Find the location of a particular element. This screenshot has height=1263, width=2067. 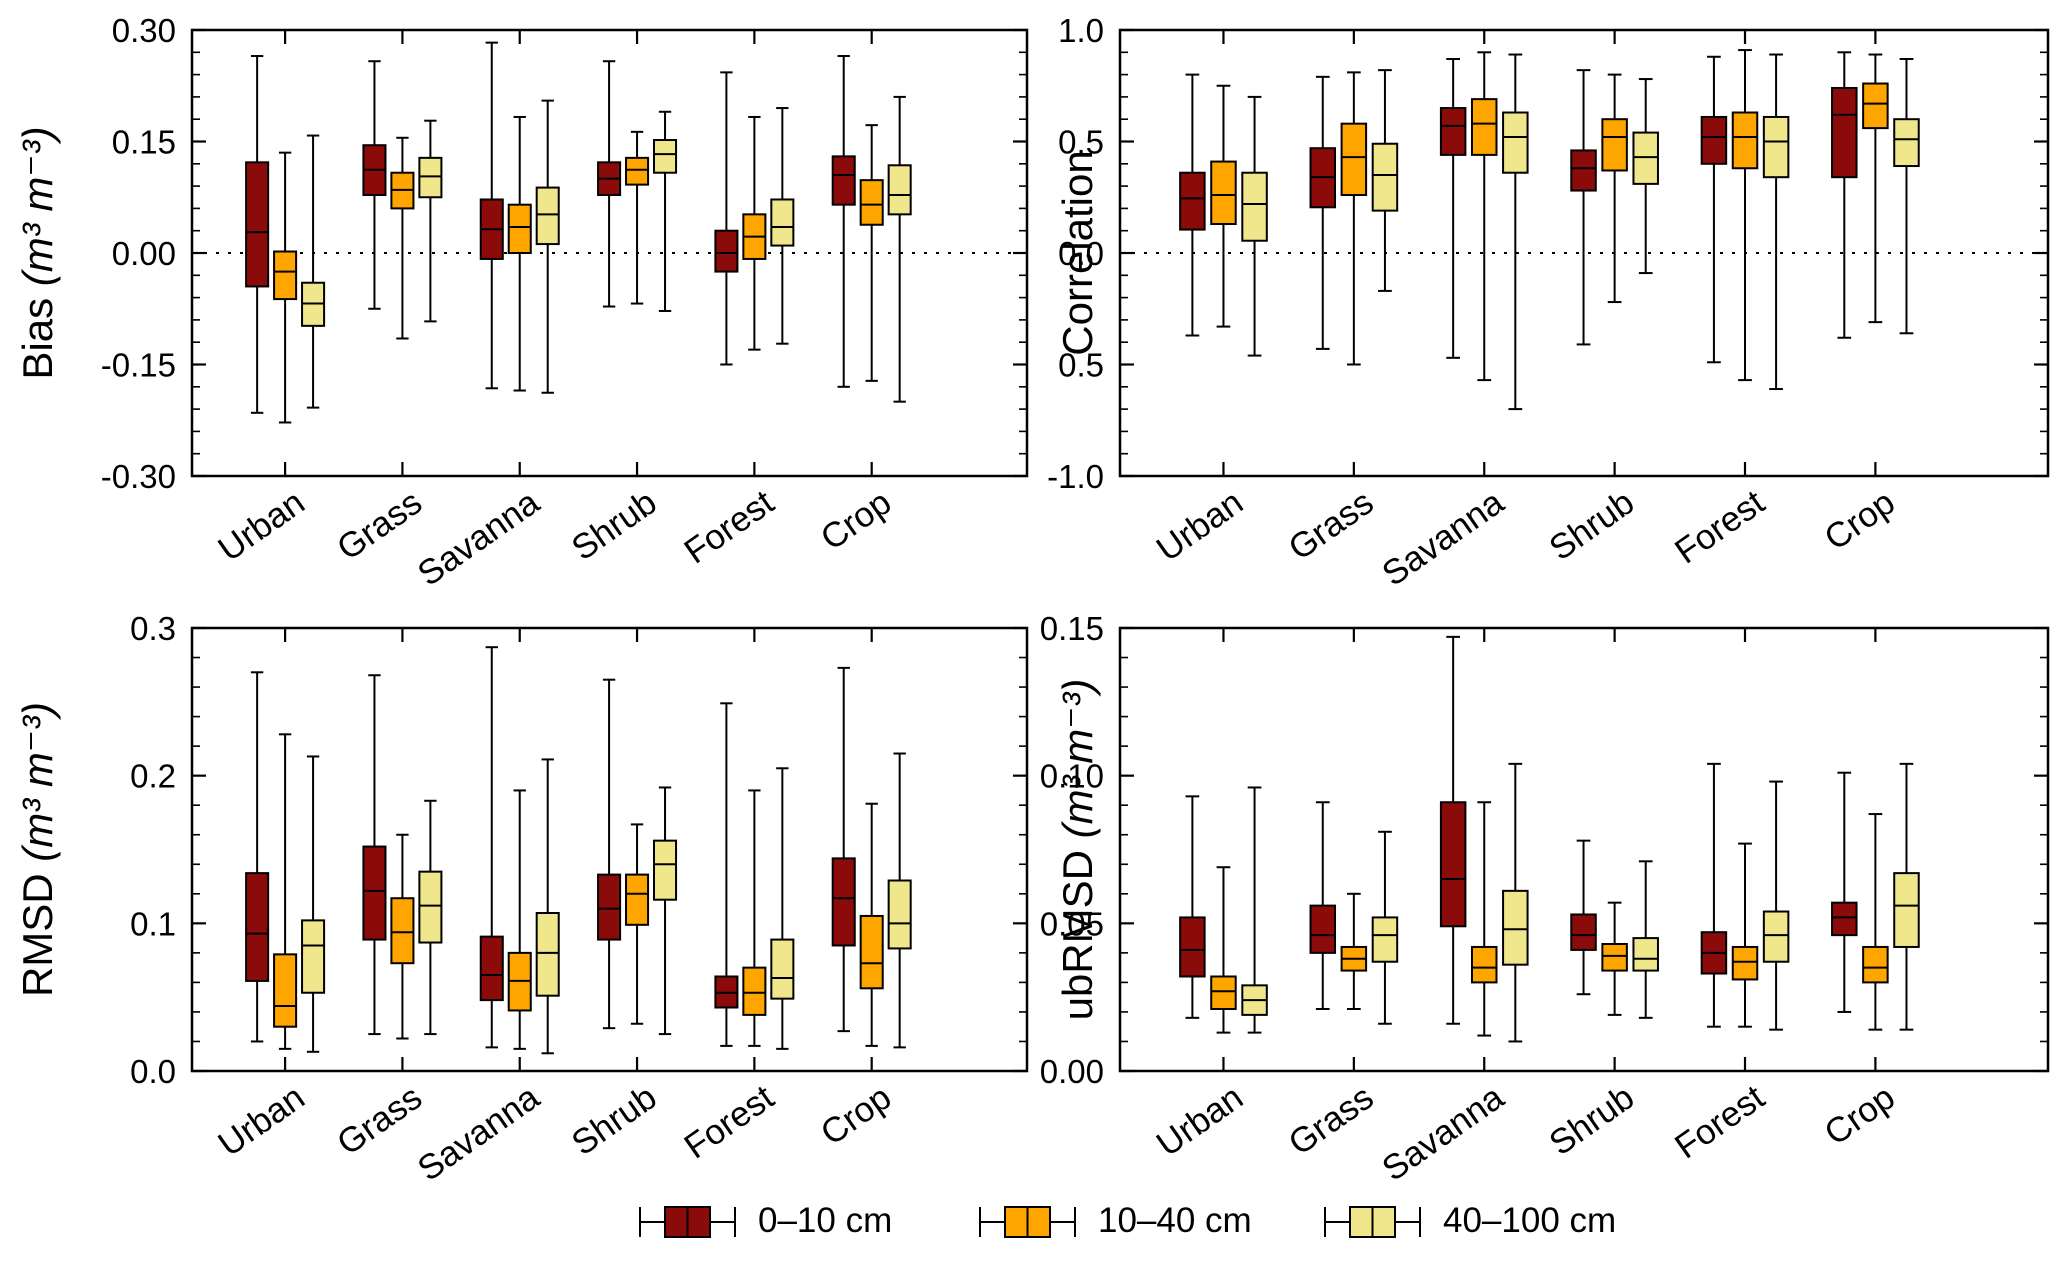

y-tick-label: 0.10 is located at coordinates (1072, 776).